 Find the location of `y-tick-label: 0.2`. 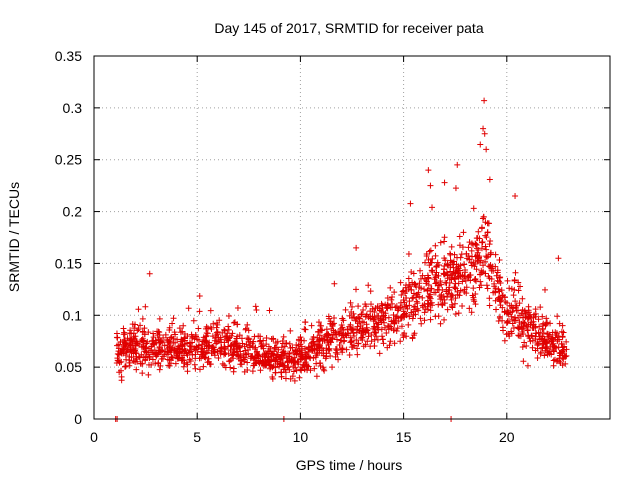

y-tick-label: 0.2 is located at coordinates (73, 212).